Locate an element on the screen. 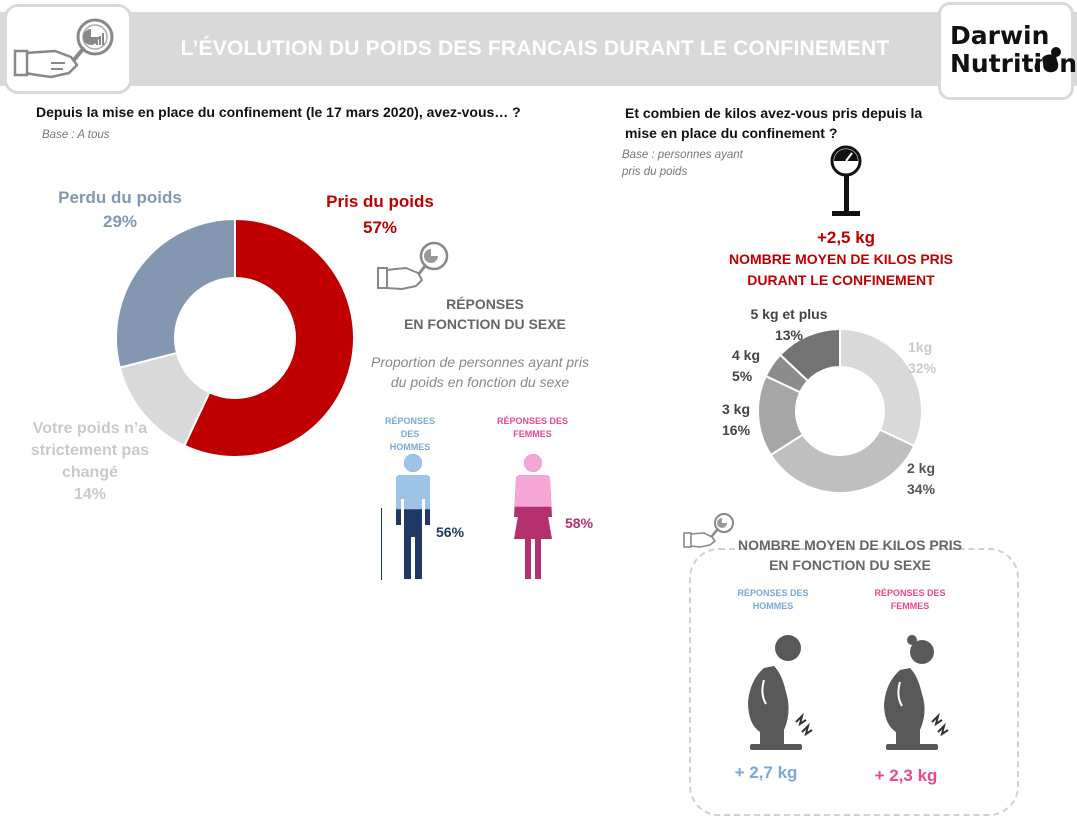  scale-icon is located at coordinates (846, 180).